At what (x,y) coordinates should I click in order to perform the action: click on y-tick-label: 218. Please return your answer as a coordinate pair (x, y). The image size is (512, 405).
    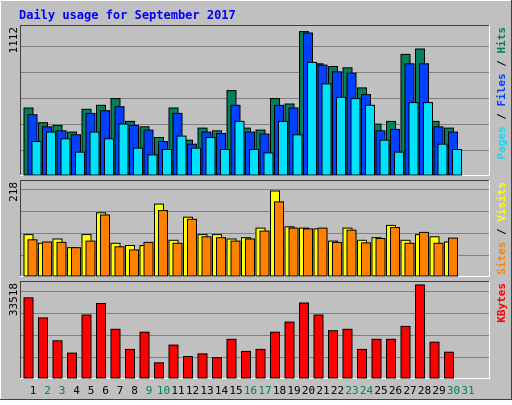
    Looking at the image, I should click on (13, 192).